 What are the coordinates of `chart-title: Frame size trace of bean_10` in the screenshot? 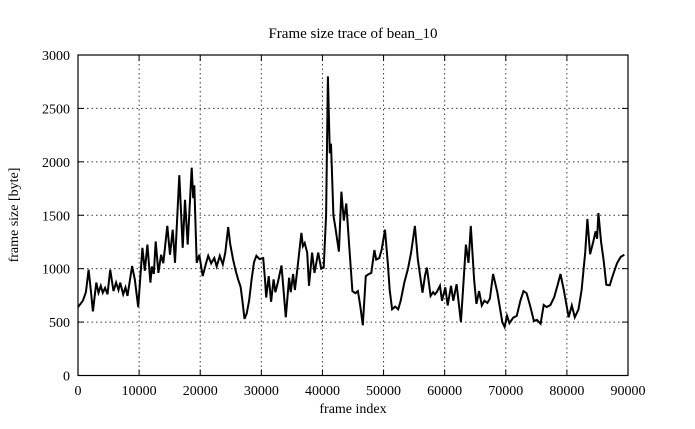 It's located at (352, 34).